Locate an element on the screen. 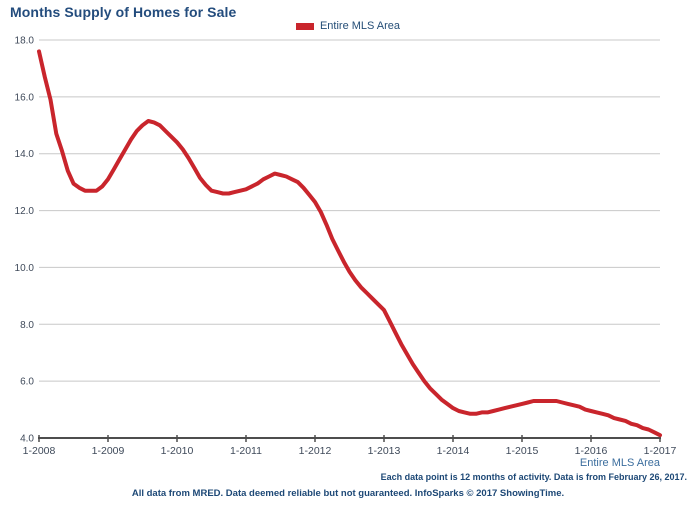 This screenshot has height=506, width=696. svg-text: 10.0 is located at coordinates (25, 268).